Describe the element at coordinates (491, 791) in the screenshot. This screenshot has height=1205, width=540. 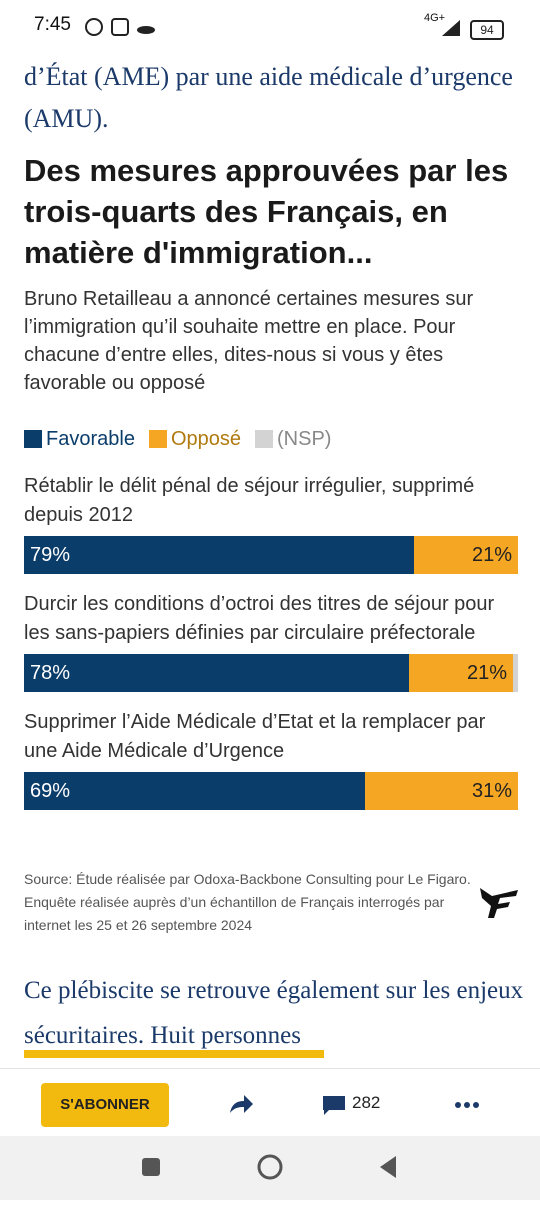
I see `value-label: 31%` at that location.